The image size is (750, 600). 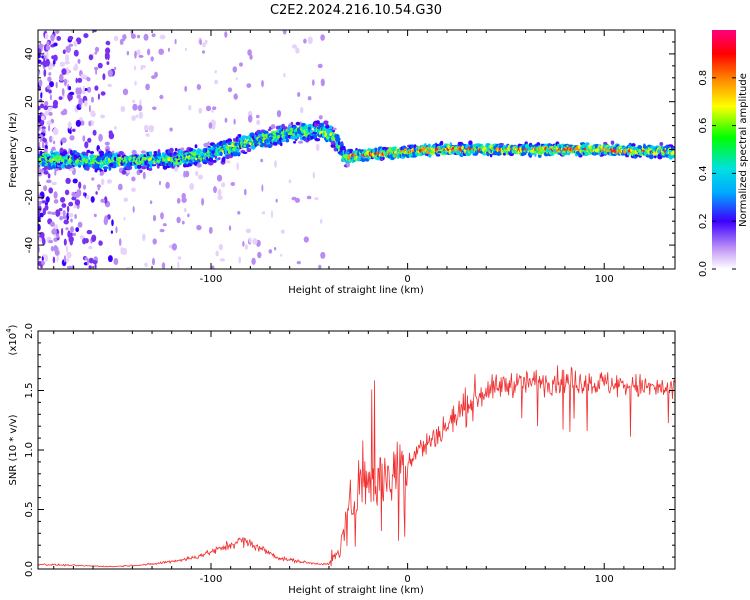 I want to click on colorbar-tick-label: 0.0, so click(x=703, y=269).